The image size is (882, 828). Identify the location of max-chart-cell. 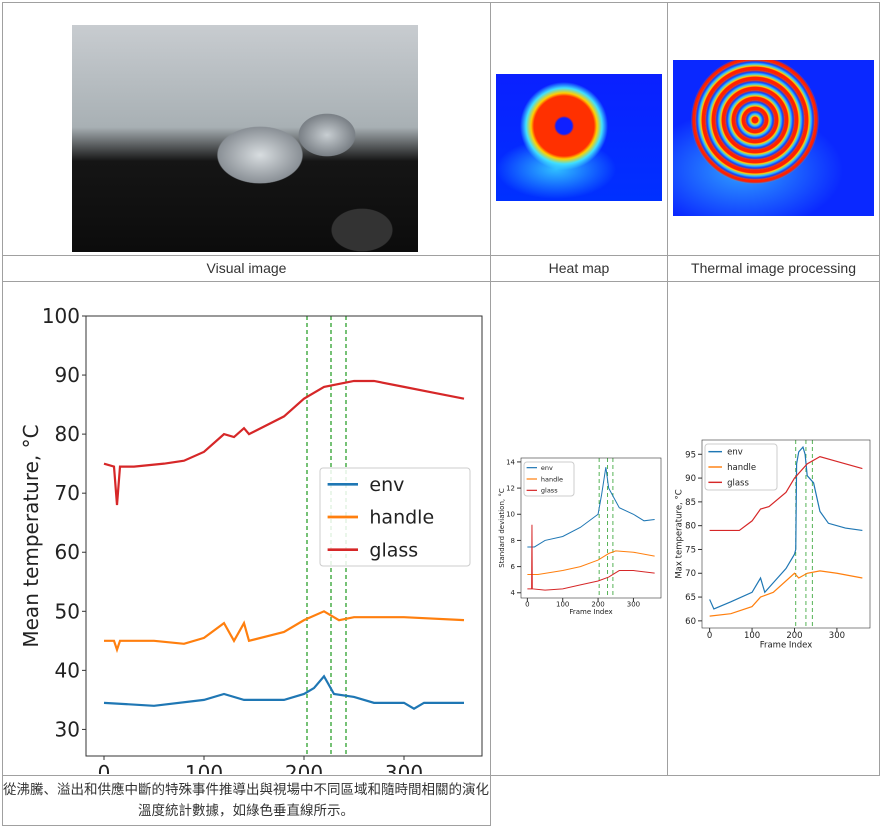
(773, 528).